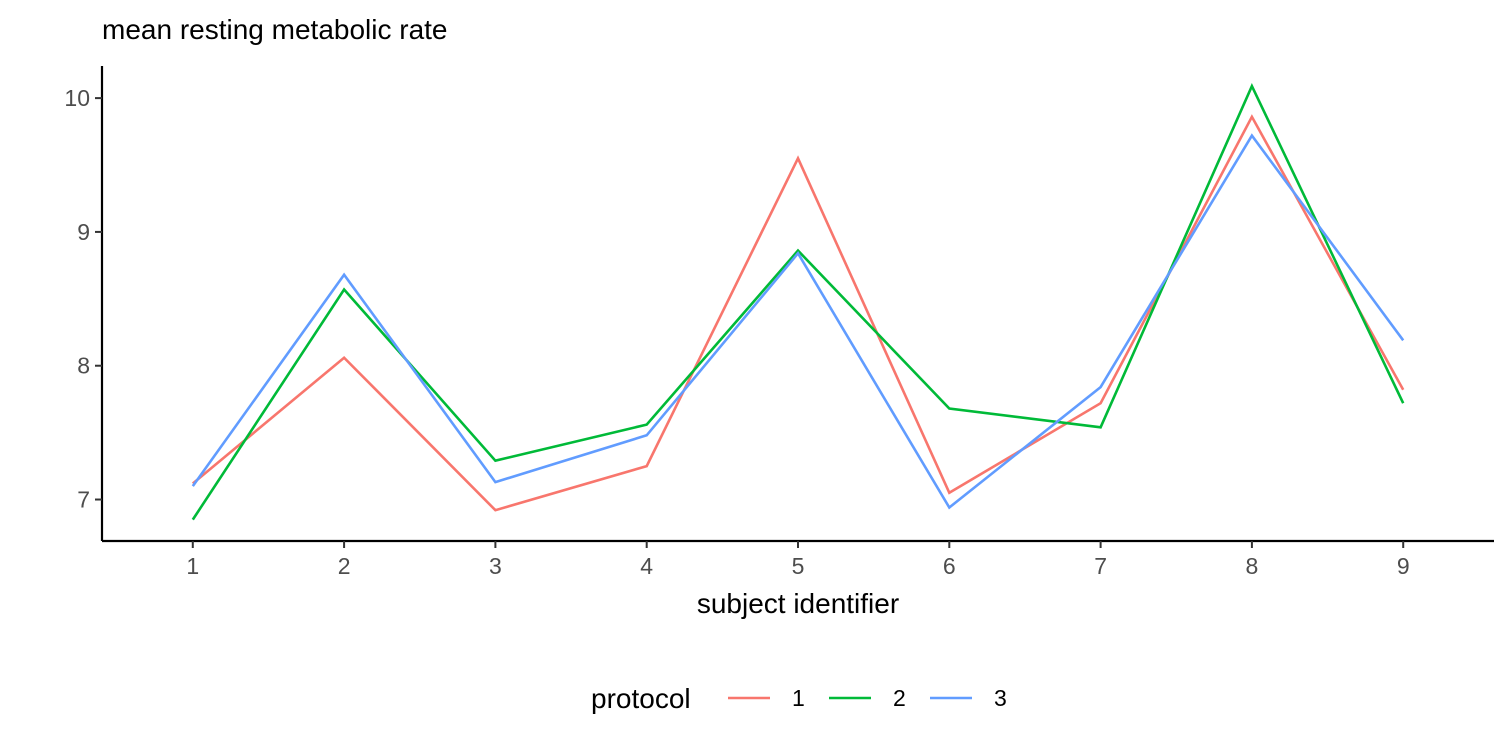  I want to click on y-tick-label: 7, so click(83, 500).